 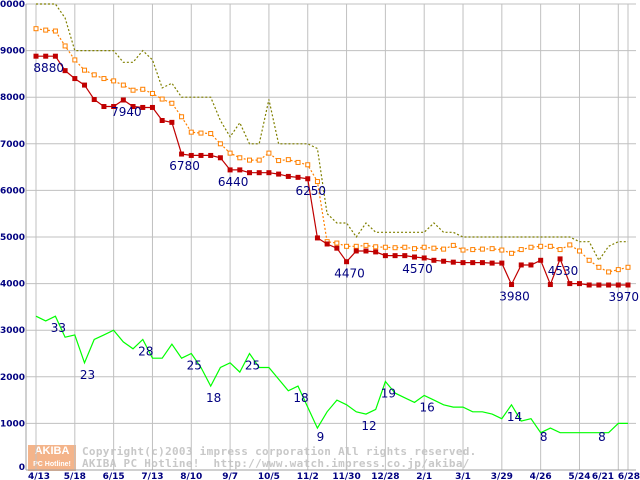 What do you see at coordinates (12, 191) in the screenshot?
I see `y-tick-label: 6000` at bounding box center [12, 191].